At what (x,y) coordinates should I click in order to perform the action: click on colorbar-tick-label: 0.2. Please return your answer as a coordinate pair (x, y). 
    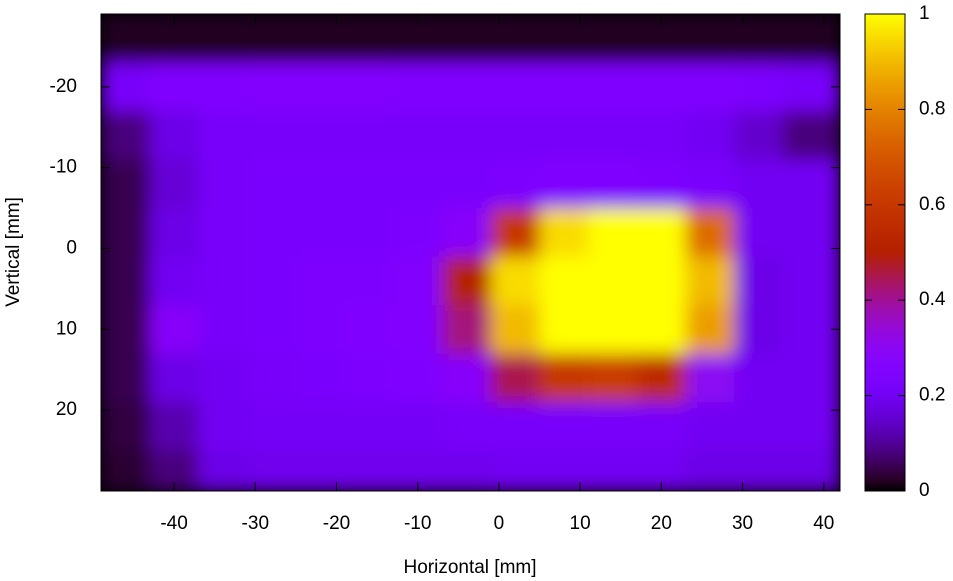
    Looking at the image, I should click on (932, 395).